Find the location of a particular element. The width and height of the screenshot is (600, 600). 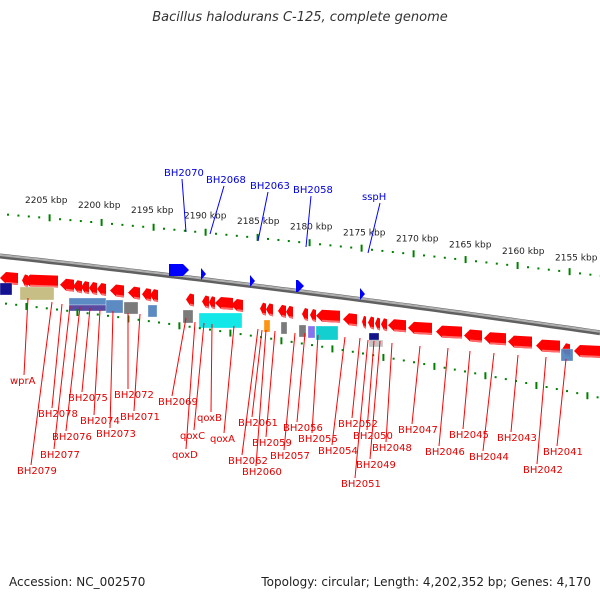

reverse-gene-label: wprA is located at coordinates (23, 381).